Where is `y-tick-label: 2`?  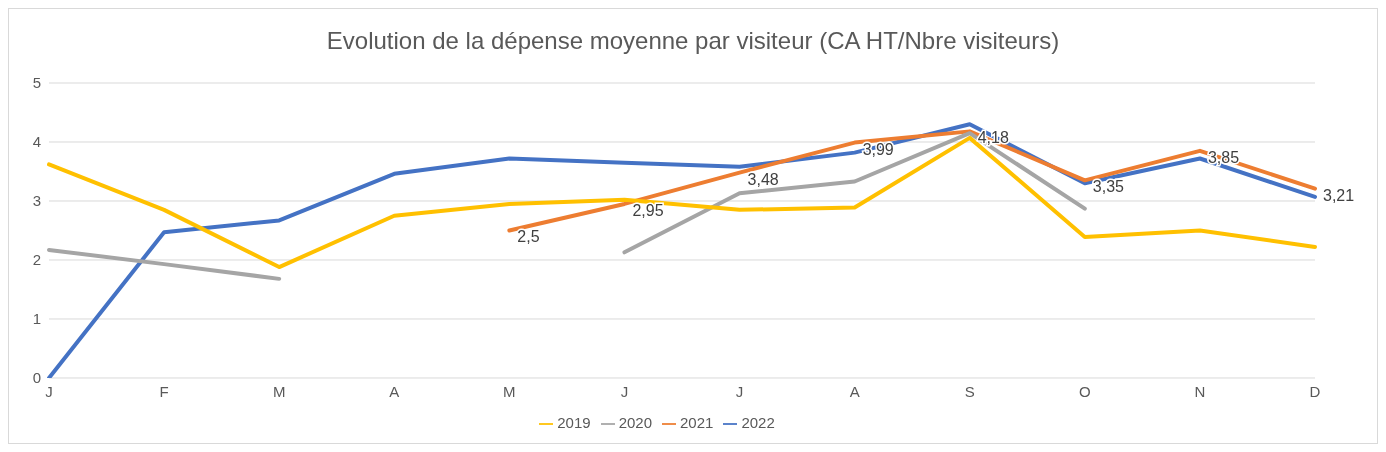
y-tick-label: 2 is located at coordinates (36, 260).